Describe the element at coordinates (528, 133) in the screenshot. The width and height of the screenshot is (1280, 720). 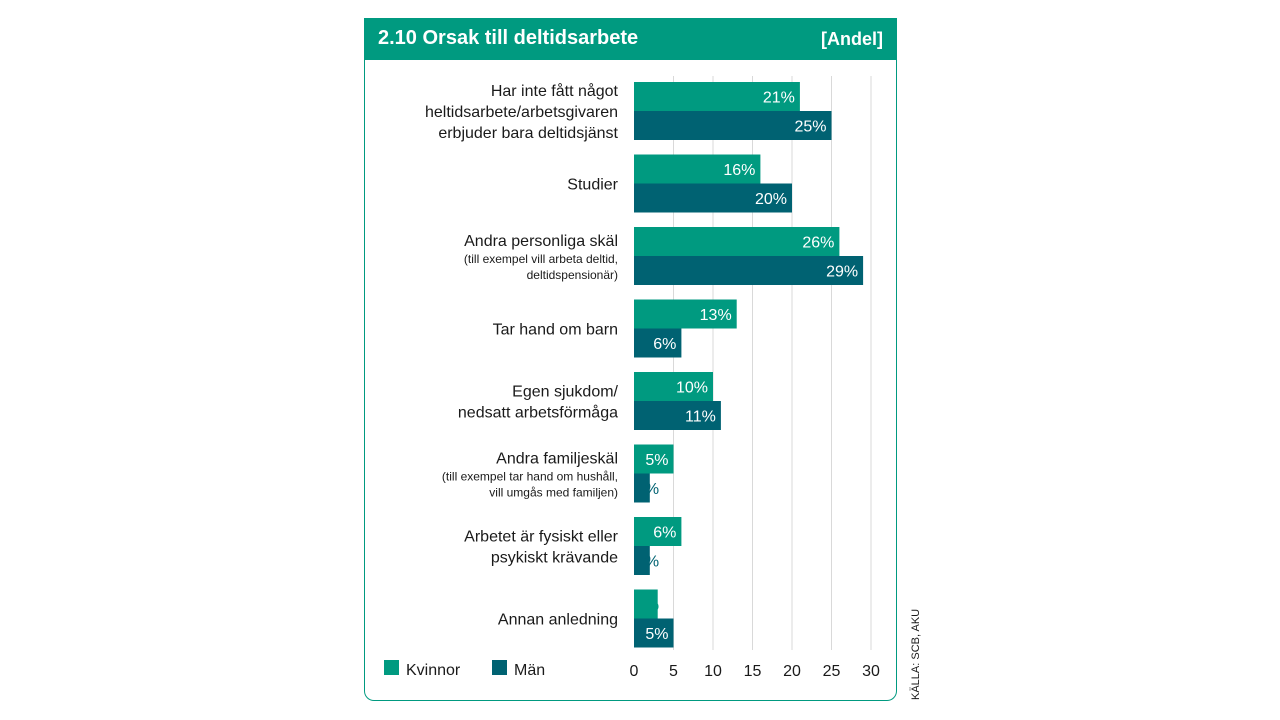
I see `category-label: erbjuder bara deltidsjänst` at that location.